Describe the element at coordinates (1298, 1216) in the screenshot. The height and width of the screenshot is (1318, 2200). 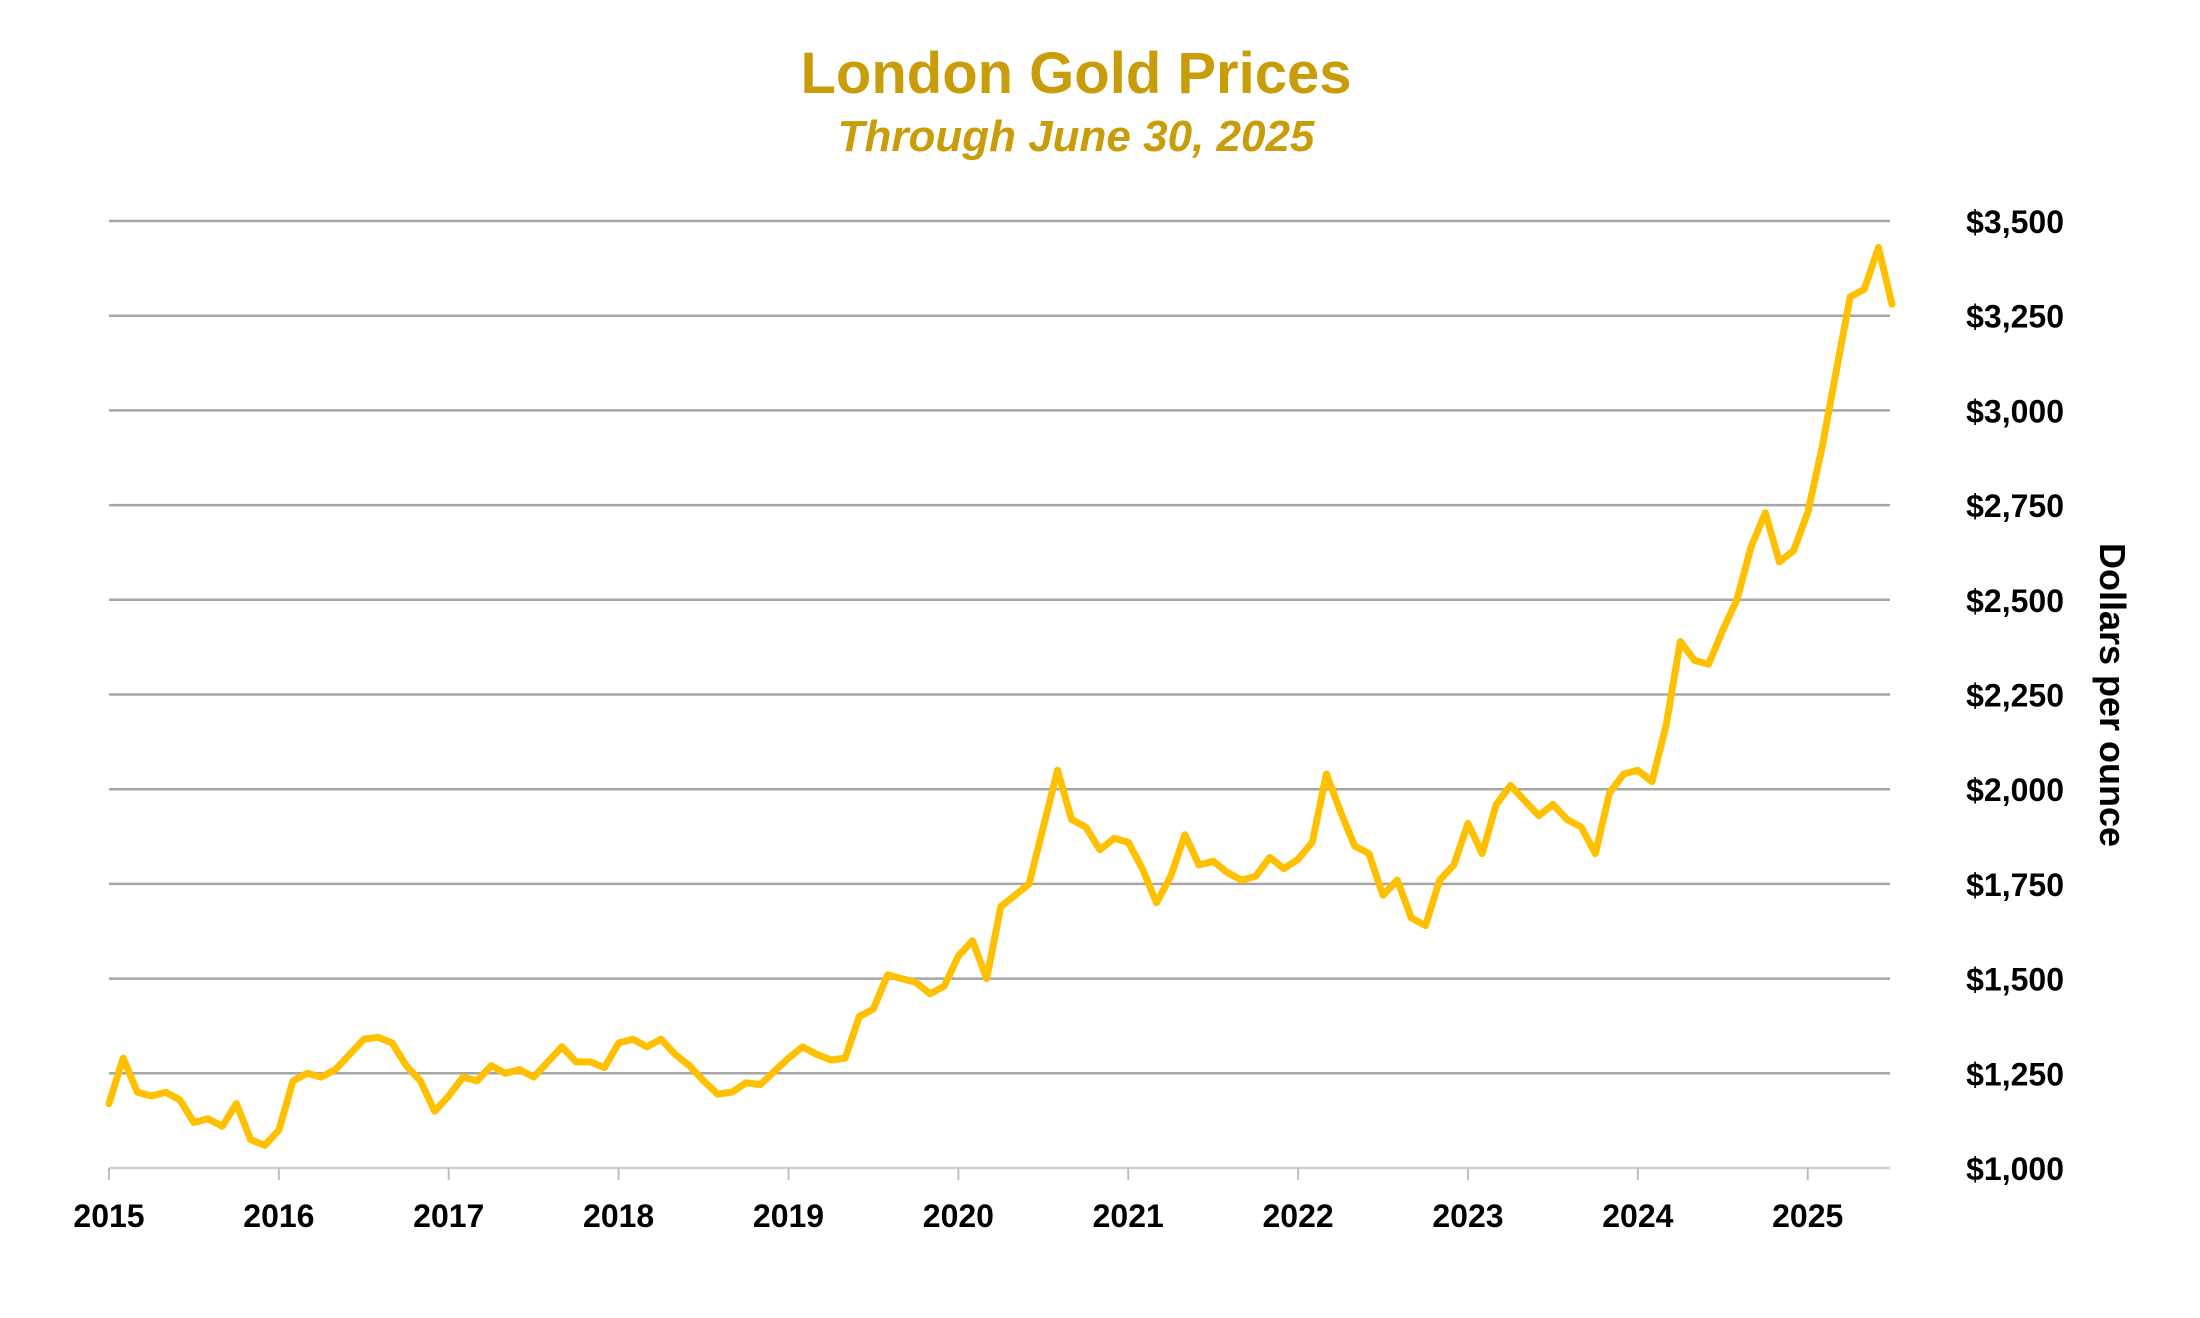
I see `x-tick-label: 2022` at that location.